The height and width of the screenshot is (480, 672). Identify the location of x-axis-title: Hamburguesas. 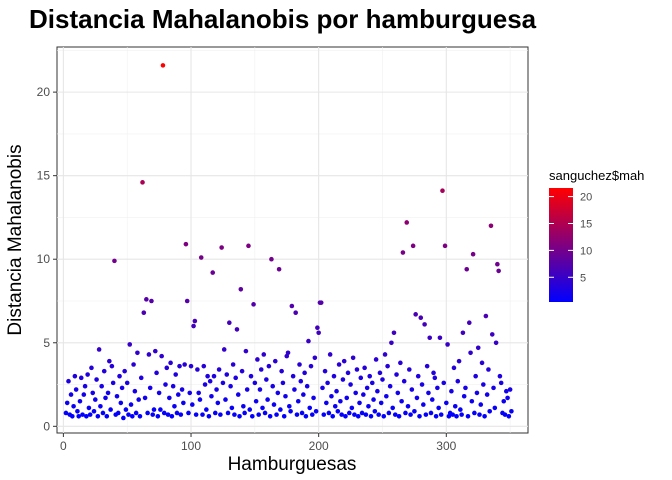
(292, 464).